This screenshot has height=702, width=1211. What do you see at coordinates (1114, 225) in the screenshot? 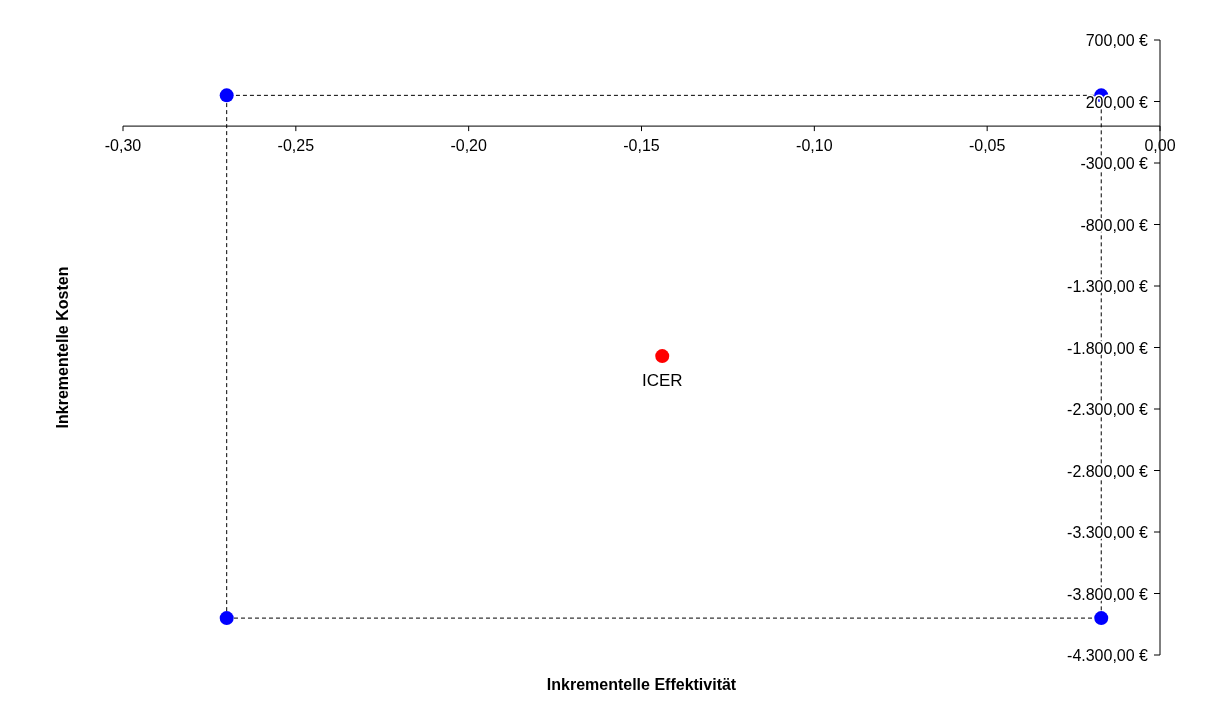
I see `y-tick-label: -800,00 €` at bounding box center [1114, 225].